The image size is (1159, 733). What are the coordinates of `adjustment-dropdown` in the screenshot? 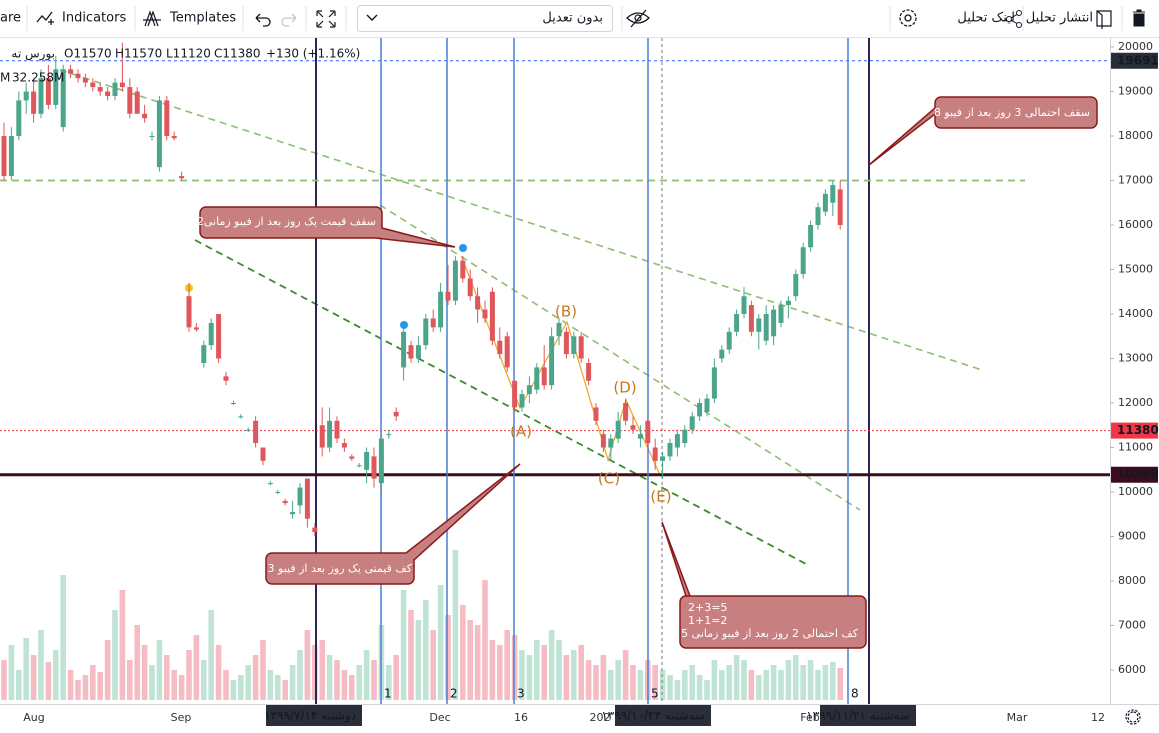 It's located at (485, 18).